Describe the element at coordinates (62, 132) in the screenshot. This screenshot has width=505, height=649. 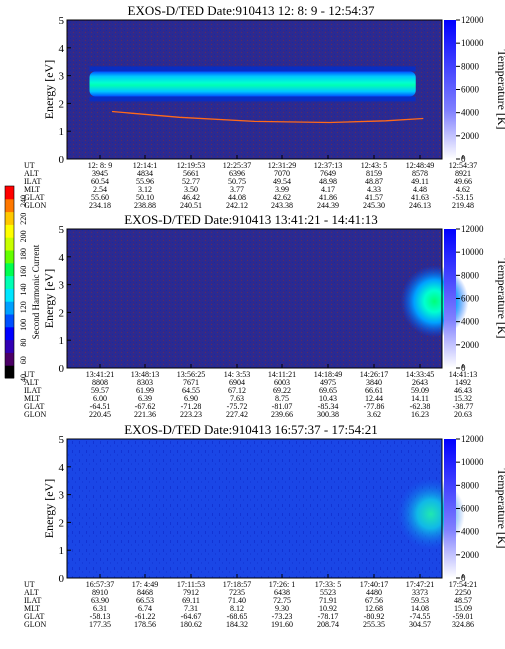
I see `y-tick-label: 1` at that location.